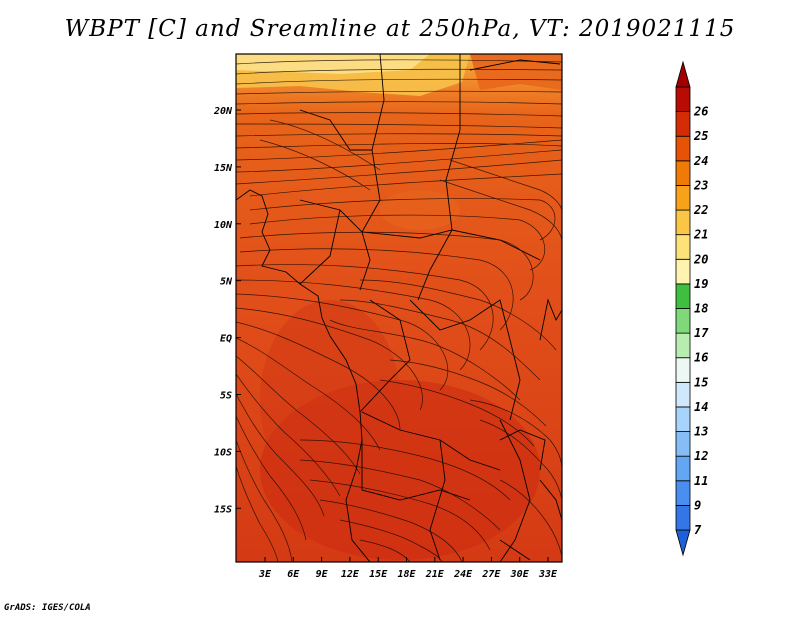 The height and width of the screenshot is (618, 800). Describe the element at coordinates (226, 396) in the screenshot. I see `lat-tick-label: 5S` at that location.